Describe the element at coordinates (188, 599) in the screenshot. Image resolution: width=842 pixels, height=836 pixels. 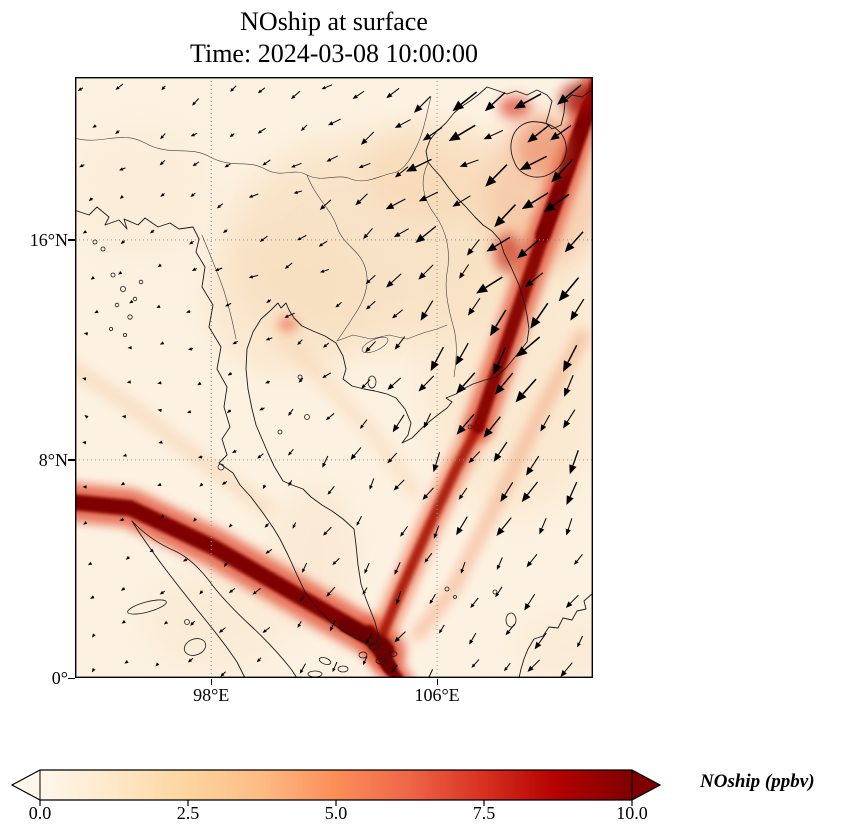
I see `coastline-sumatra-west` at that location.